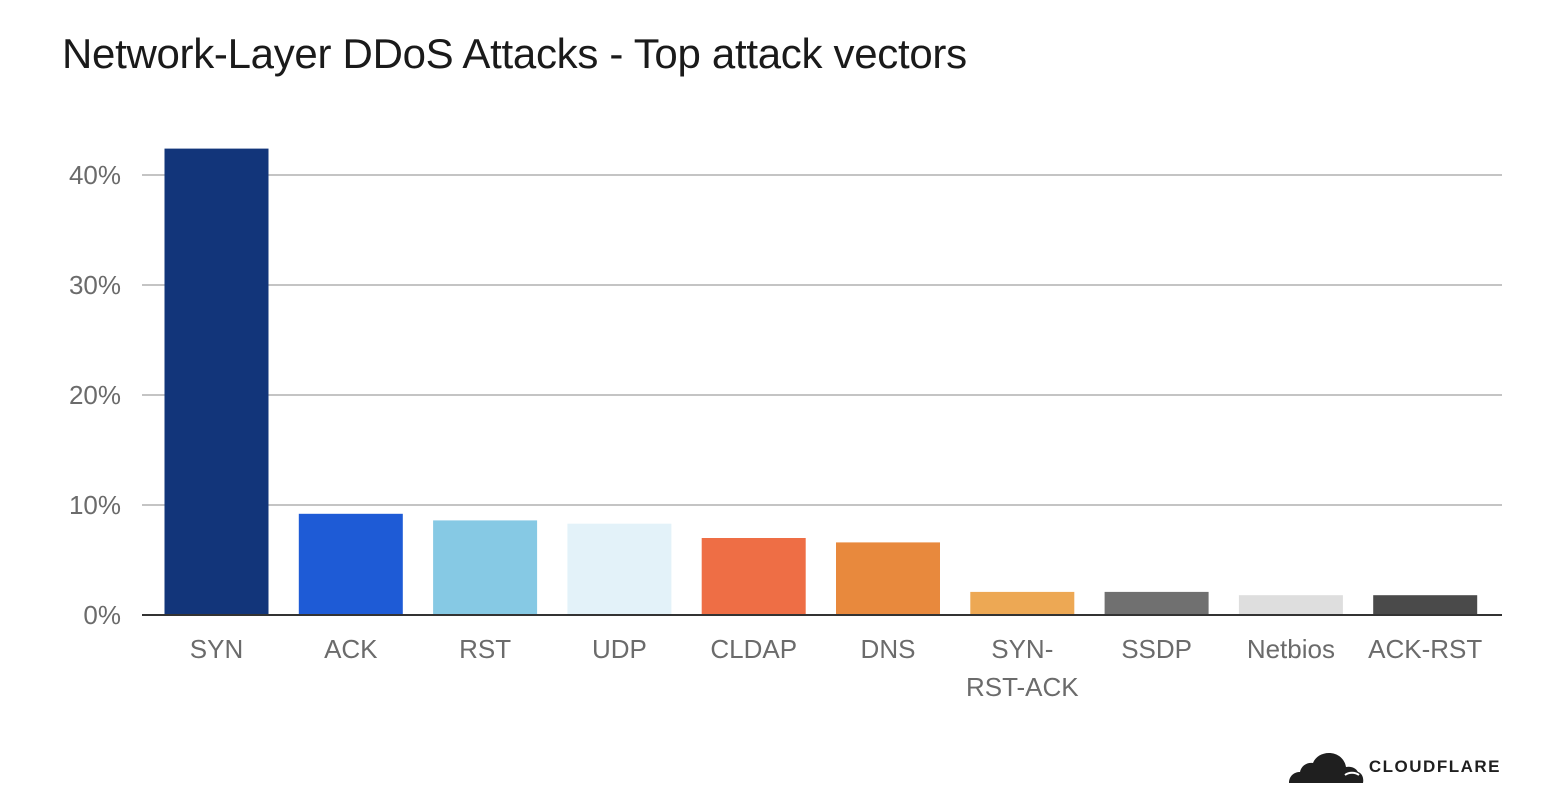 This screenshot has width=1567, height=796. Describe the element at coordinates (1156, 603) in the screenshot. I see `bar-ssdp` at that location.